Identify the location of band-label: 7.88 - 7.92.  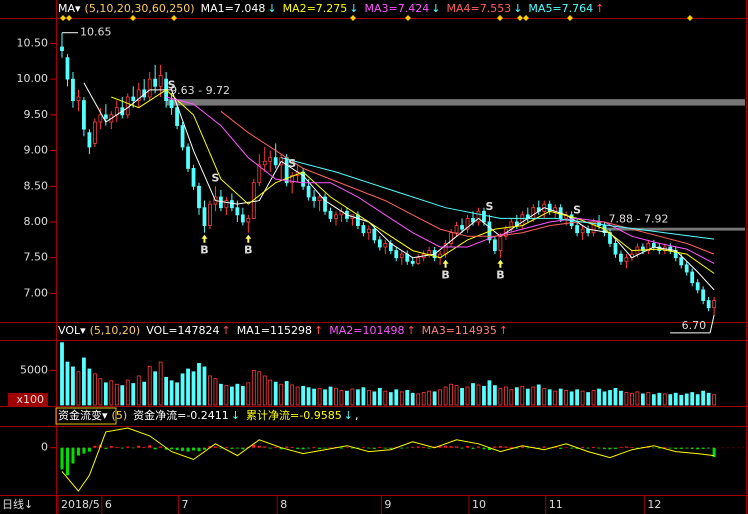
(639, 219).